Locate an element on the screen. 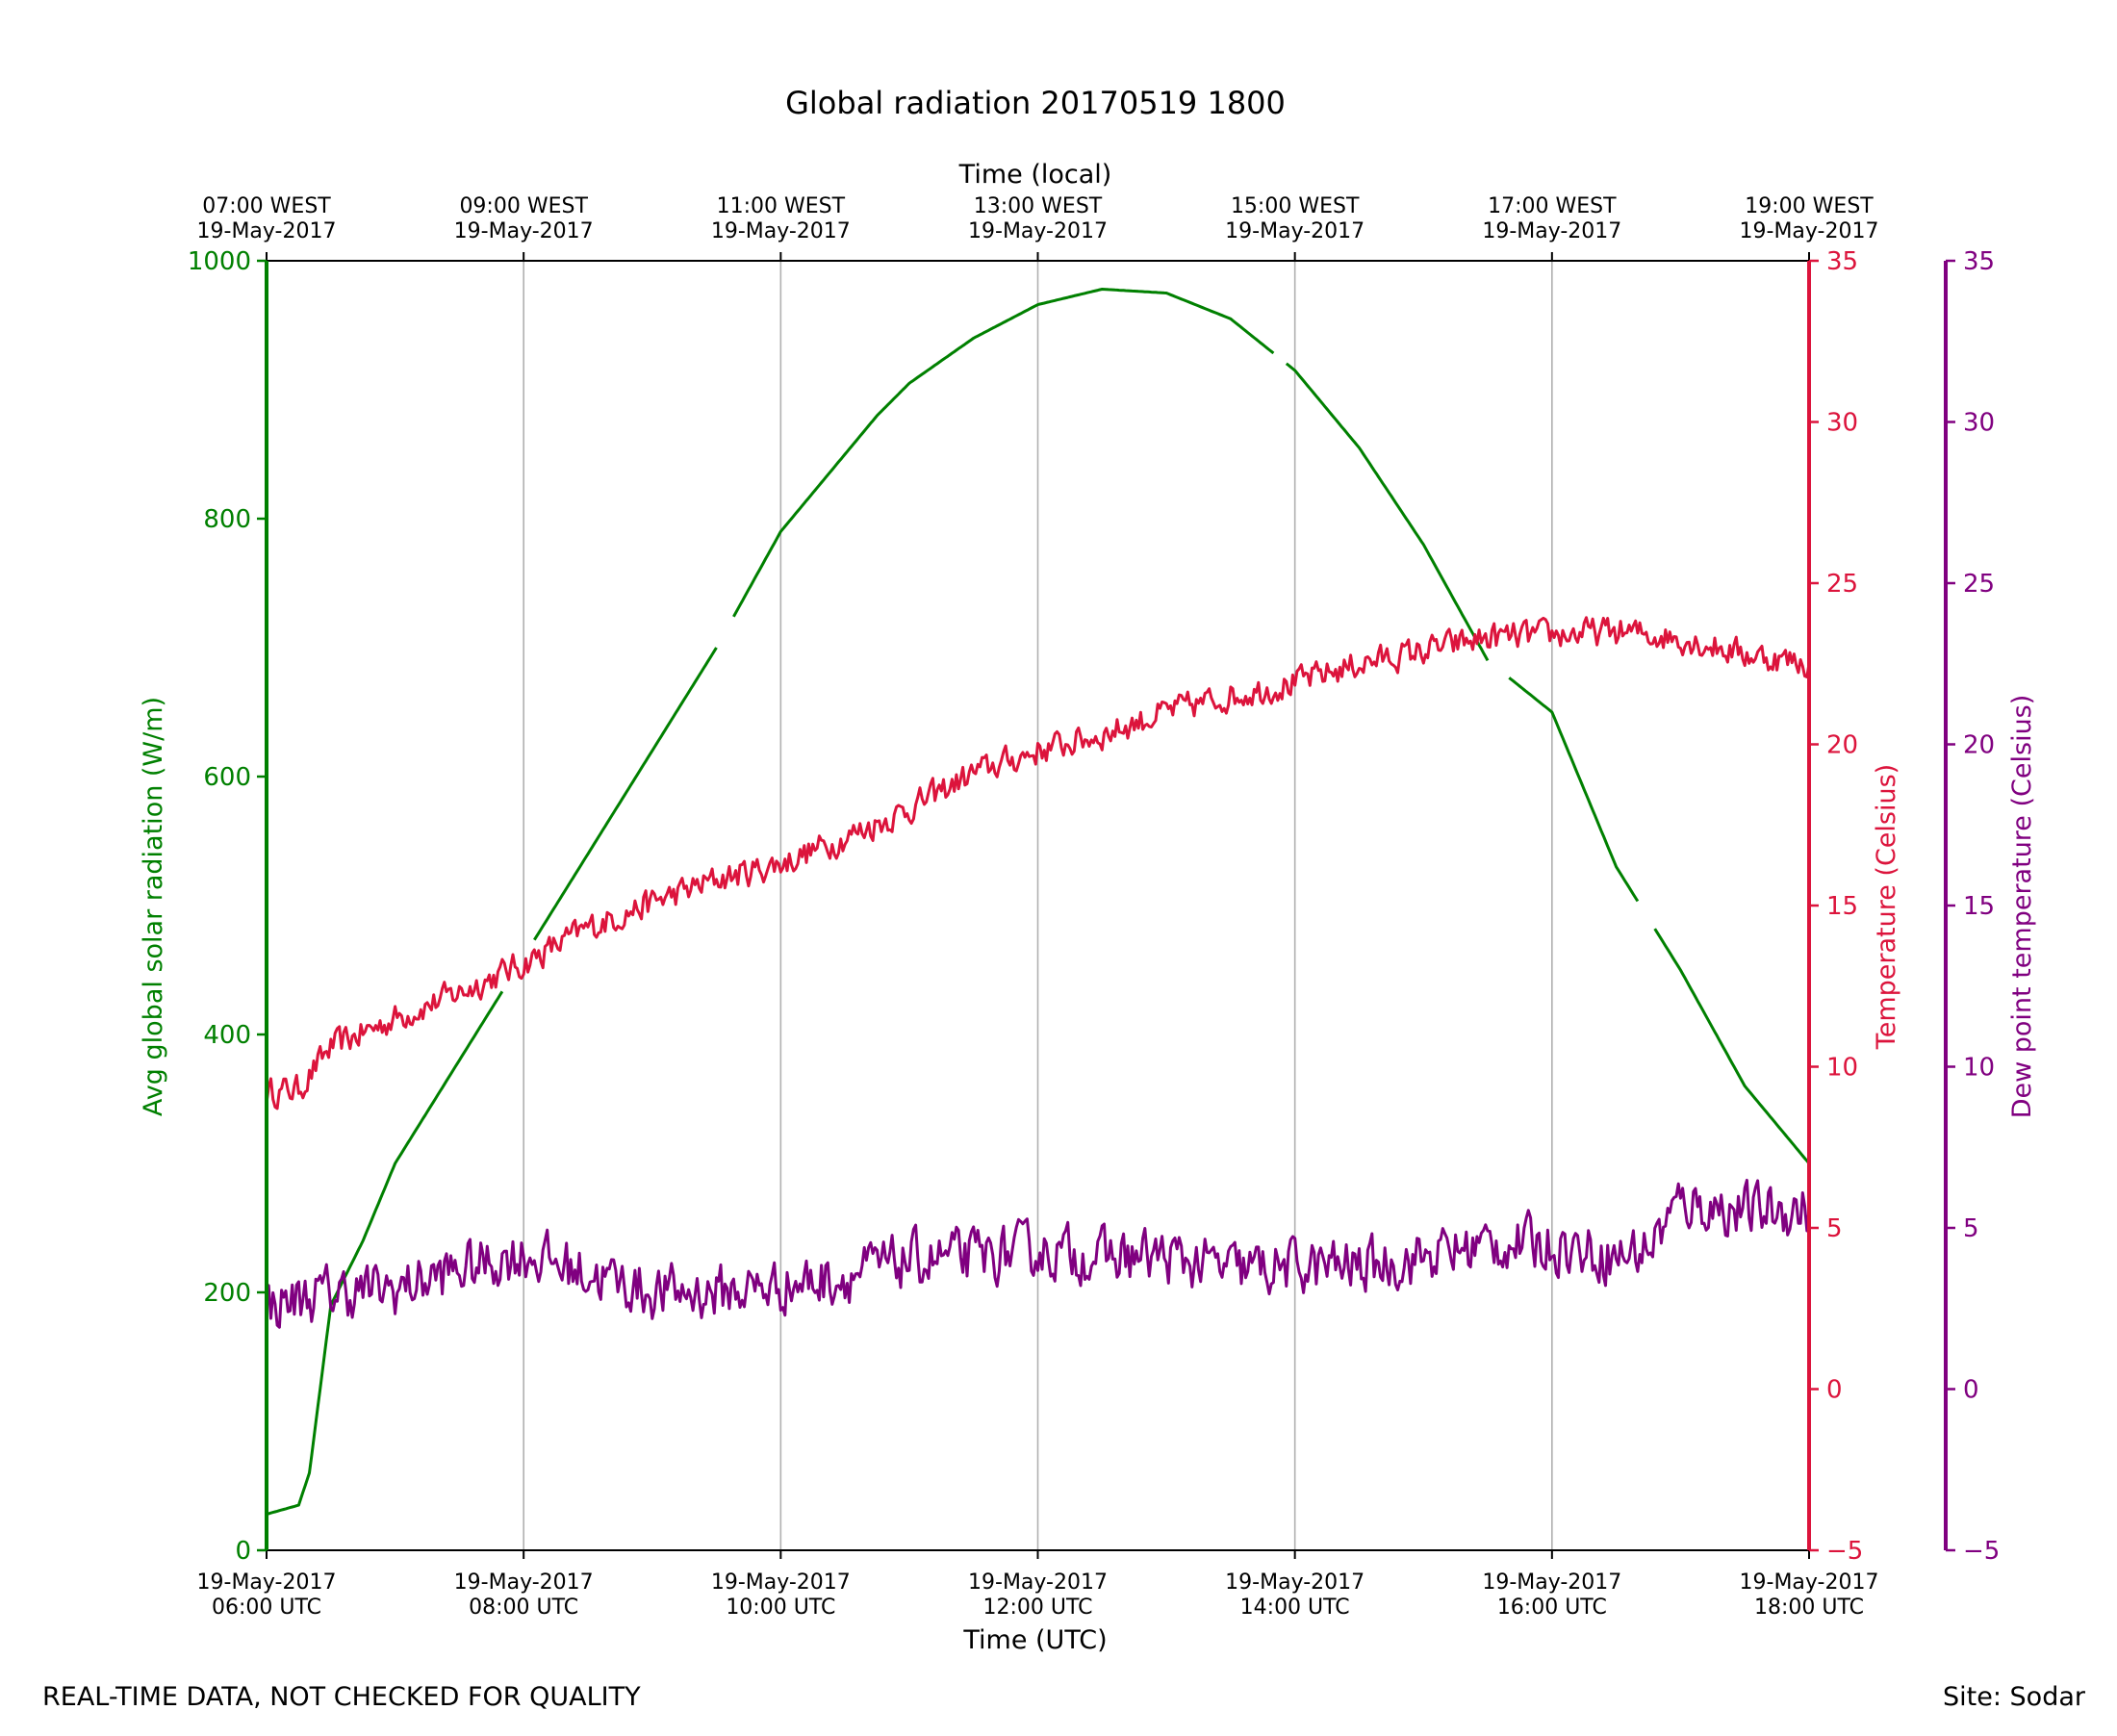 The image size is (2117, 1736). top-axis-label: Time (local) is located at coordinates (1035, 175).